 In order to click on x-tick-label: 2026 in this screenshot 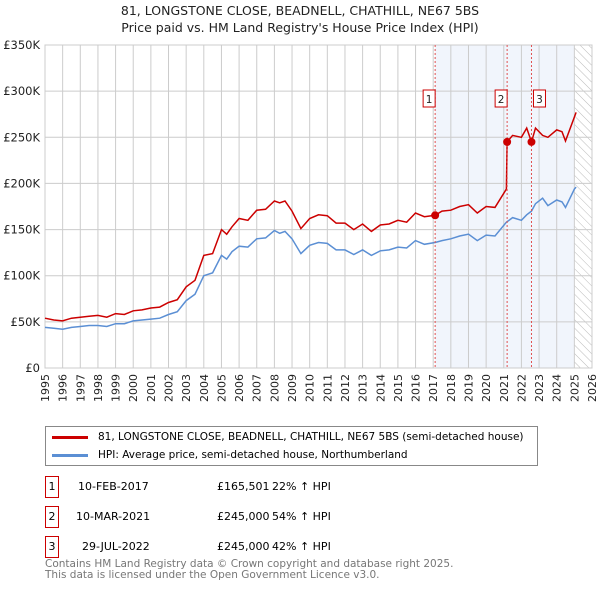, I will do `click(592, 388)`.